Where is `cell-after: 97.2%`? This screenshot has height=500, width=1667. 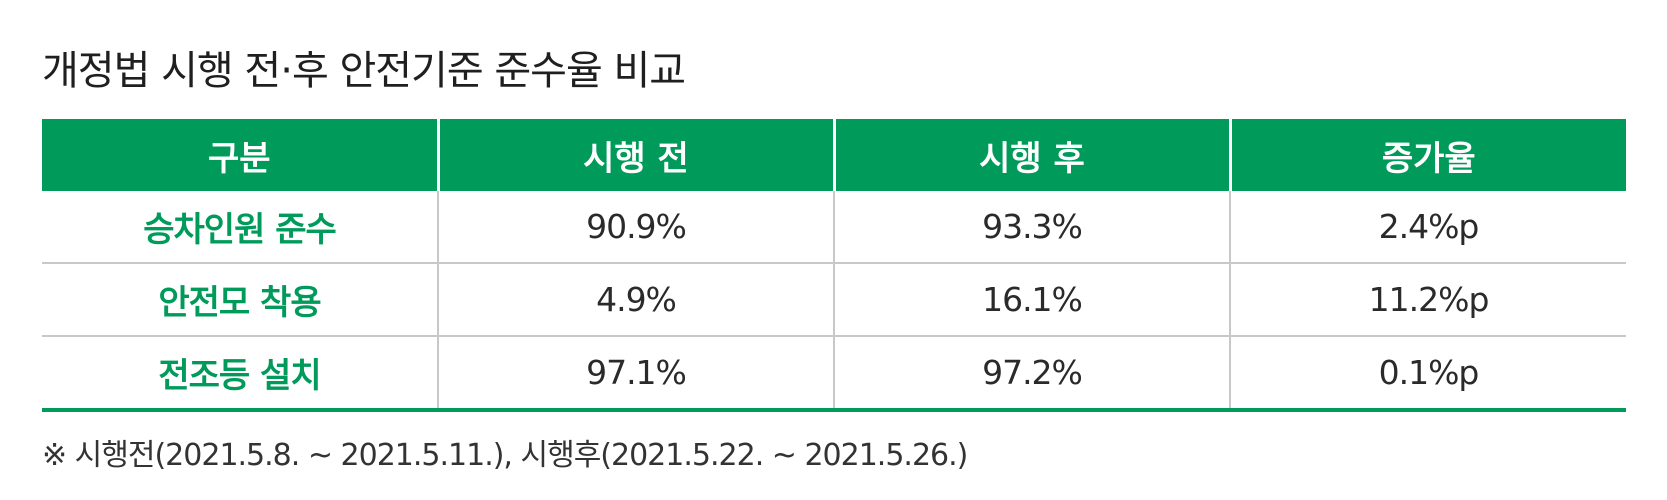 cell-after: 97.2% is located at coordinates (1031, 373).